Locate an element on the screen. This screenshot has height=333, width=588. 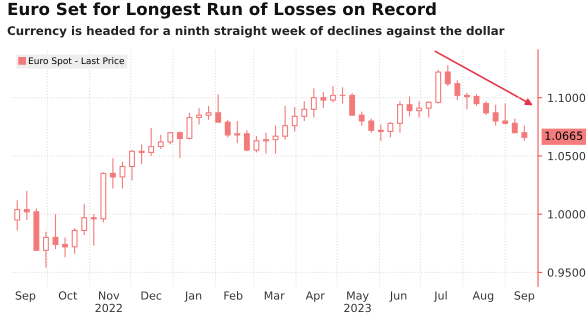
x-tick-label: Feb is located at coordinates (233, 295).